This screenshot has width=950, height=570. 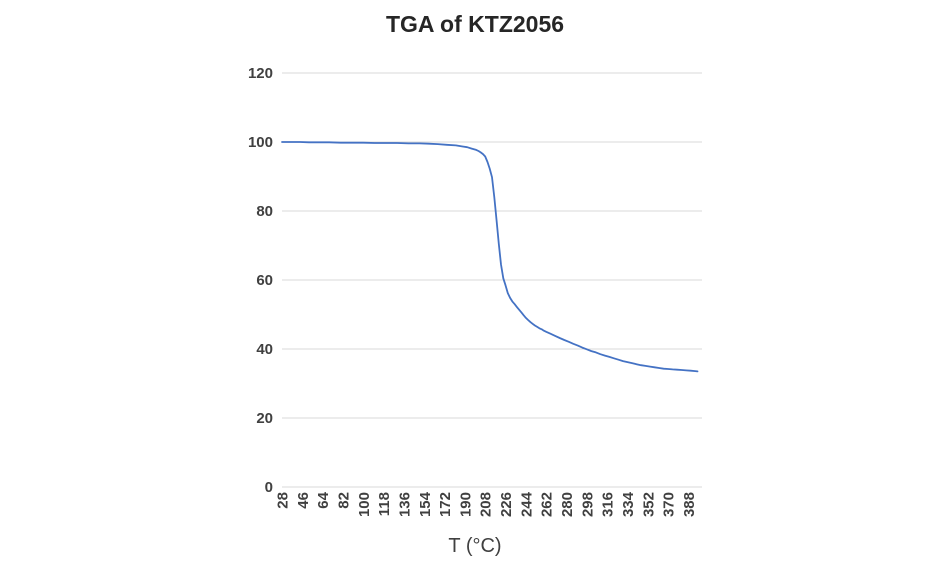 I want to click on y-tick-label: 80, so click(x=264, y=211).